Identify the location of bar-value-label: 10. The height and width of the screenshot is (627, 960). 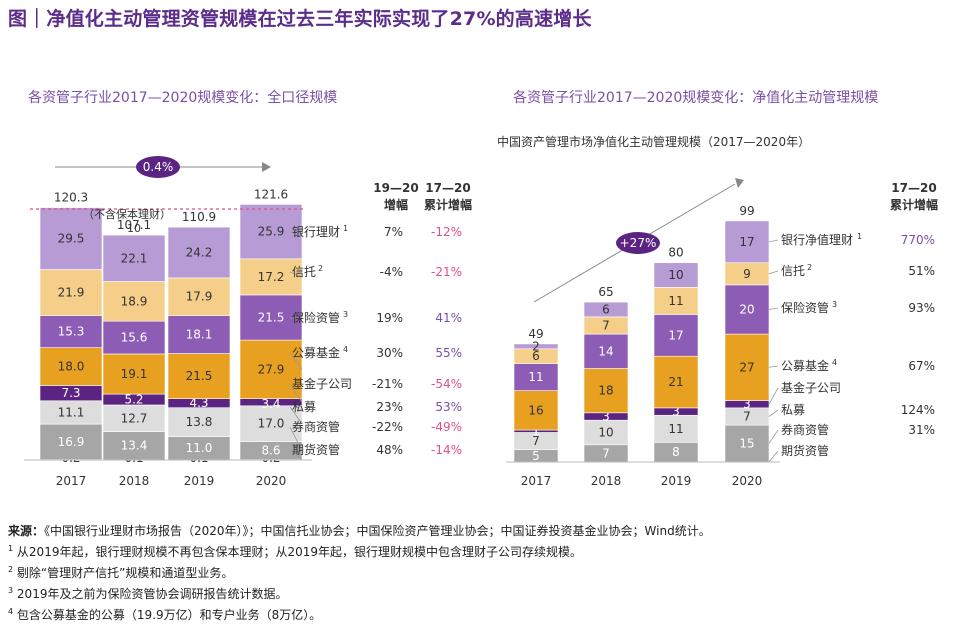
(675, 275).